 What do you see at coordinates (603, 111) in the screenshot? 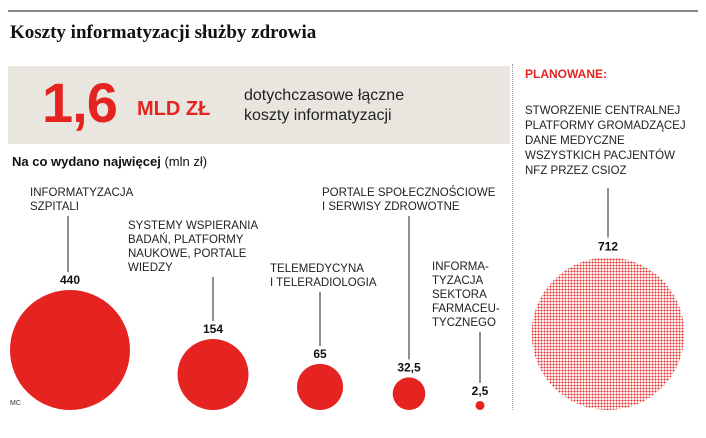
I see `planned-line: STWORZENIE CENTRALNEJ` at bounding box center [603, 111].